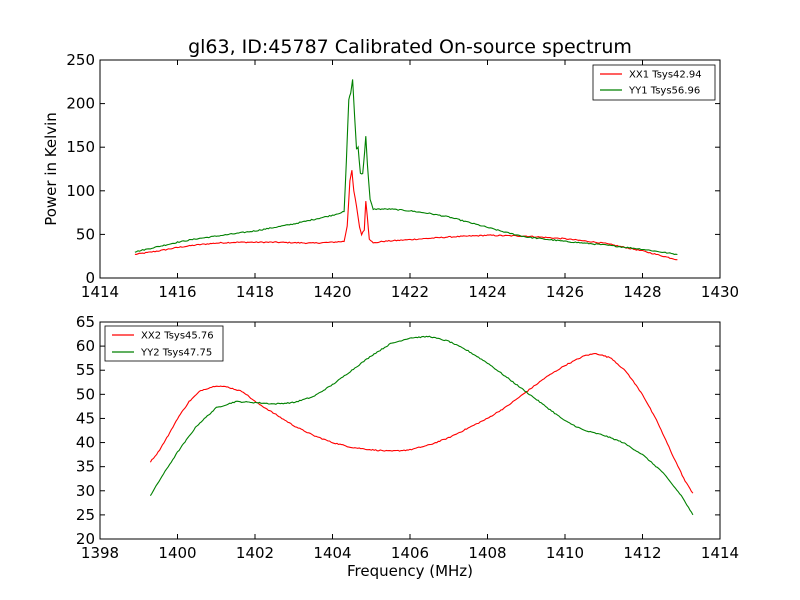  Describe the element at coordinates (487, 292) in the screenshot. I see `top-x-tick-label: 1424` at that location.